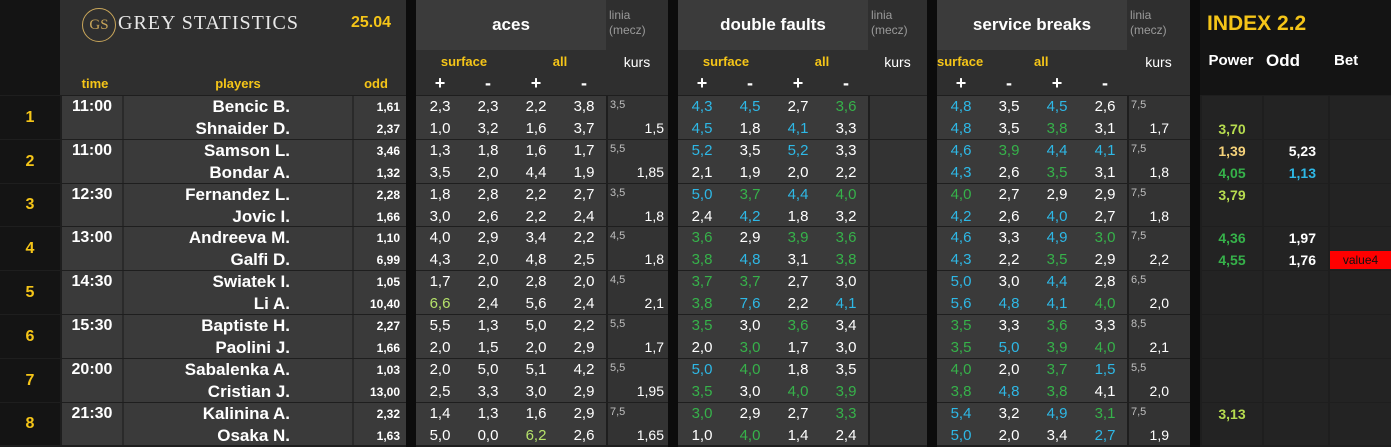 Image resolution: width=1391 pixels, height=447 pixels. Describe the element at coordinates (750, 106) in the screenshot. I see `df-value: 4,5` at that location.